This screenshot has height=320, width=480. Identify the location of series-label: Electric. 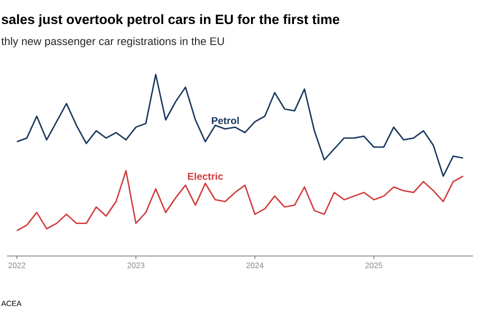
(206, 176).